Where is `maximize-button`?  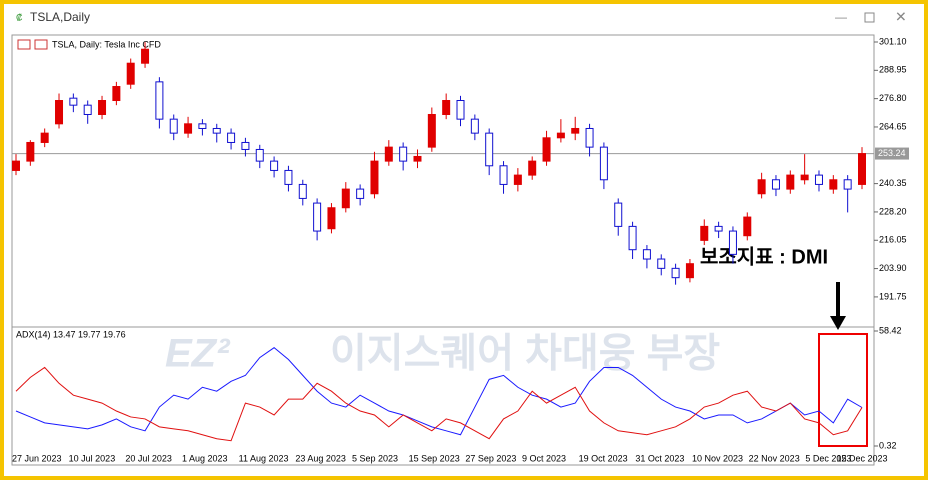 maximize-button is located at coordinates (869, 17).